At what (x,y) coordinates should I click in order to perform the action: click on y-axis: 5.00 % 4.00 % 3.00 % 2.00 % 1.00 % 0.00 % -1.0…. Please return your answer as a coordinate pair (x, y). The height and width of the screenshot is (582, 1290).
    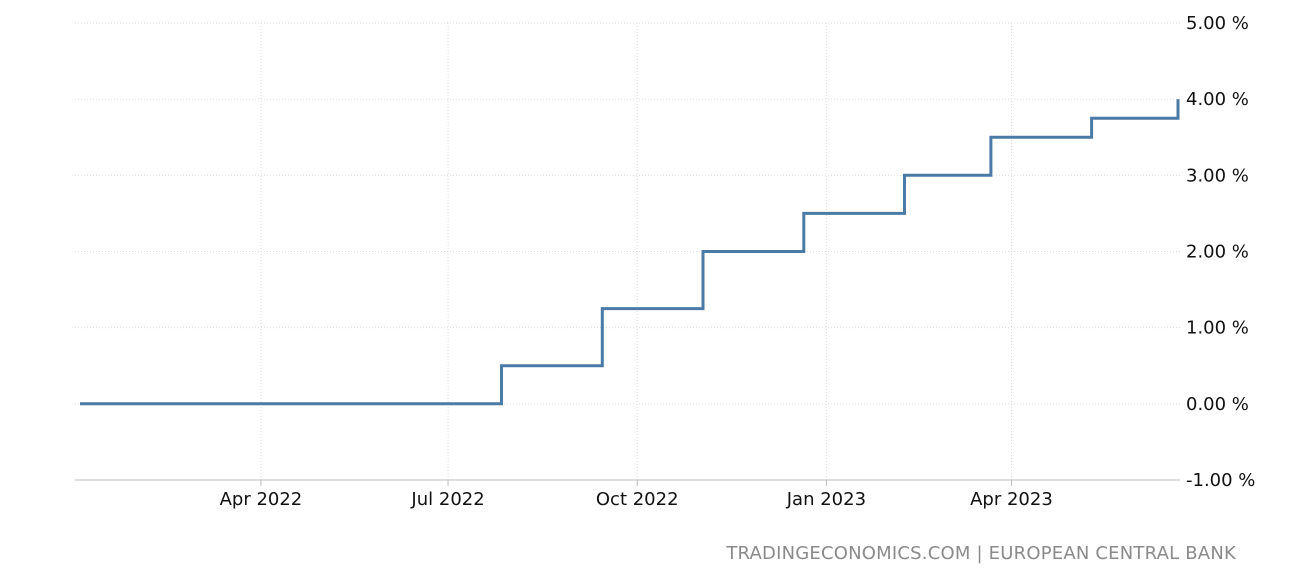
    Looking at the image, I should click on (1220, 252).